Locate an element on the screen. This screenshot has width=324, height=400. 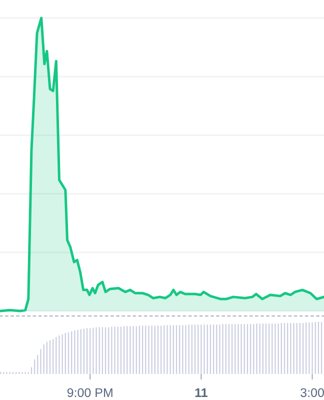
x-tick-label: 9:00 PM is located at coordinates (89, 393).